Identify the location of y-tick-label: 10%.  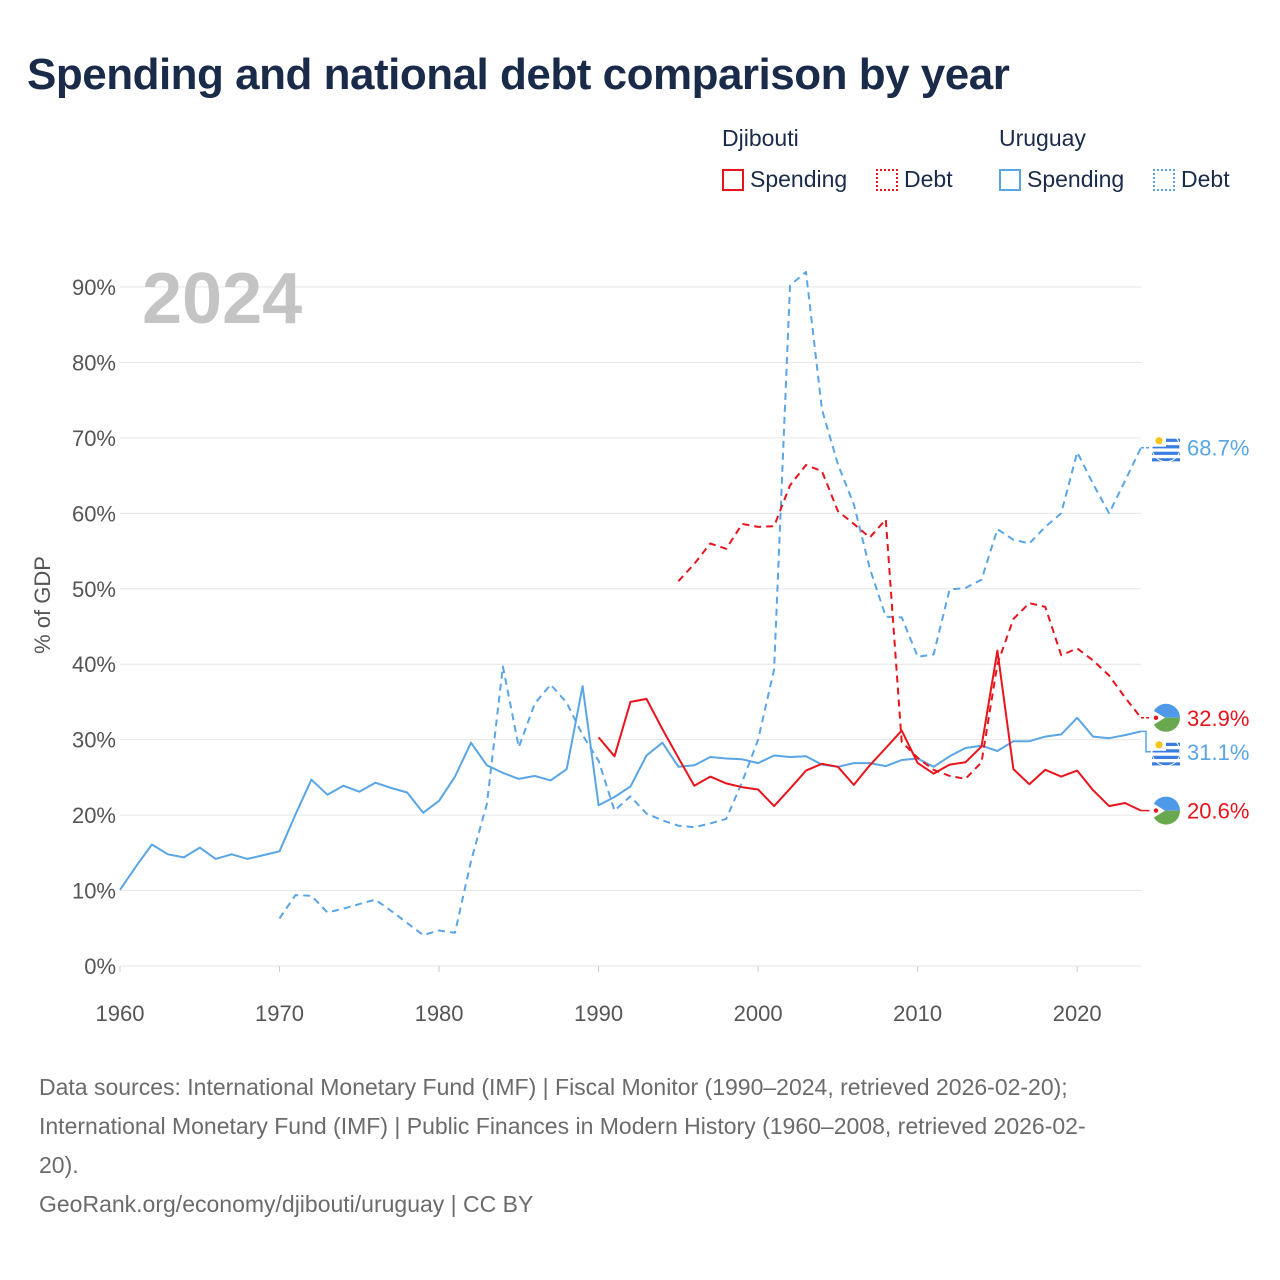
(94, 891).